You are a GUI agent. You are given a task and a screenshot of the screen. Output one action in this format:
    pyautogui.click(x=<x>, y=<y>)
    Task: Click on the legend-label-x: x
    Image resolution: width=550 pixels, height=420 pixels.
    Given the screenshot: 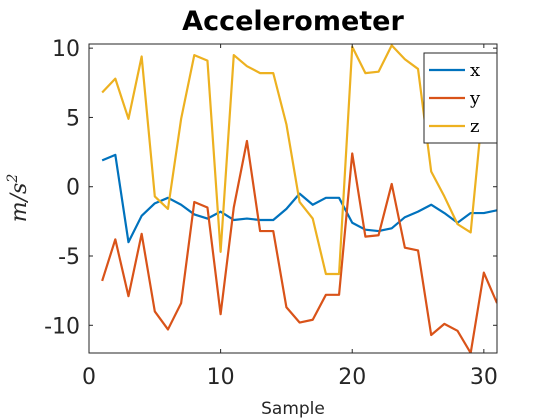 What is the action you would take?
    pyautogui.click(x=475, y=70)
    